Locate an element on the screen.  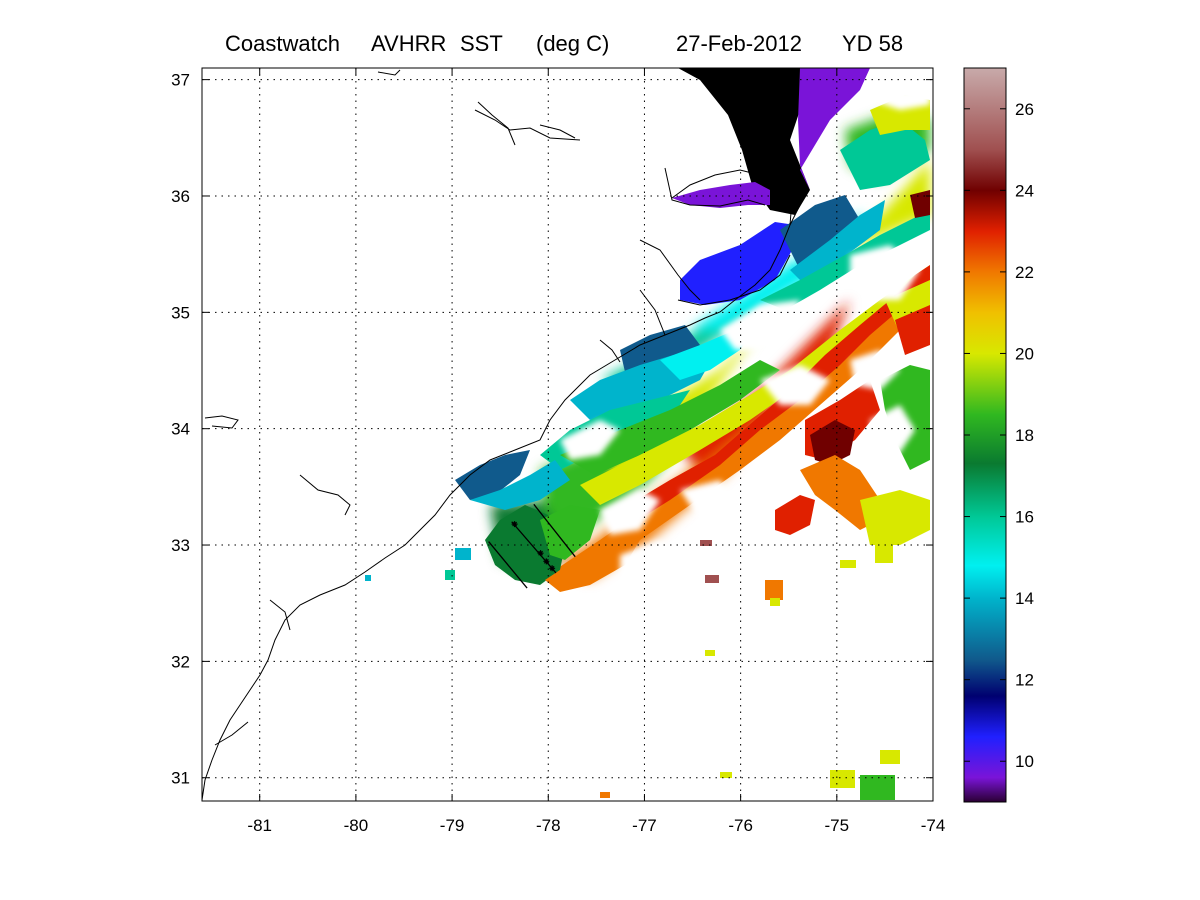
y-tick-label: 36 is located at coordinates (180, 196).